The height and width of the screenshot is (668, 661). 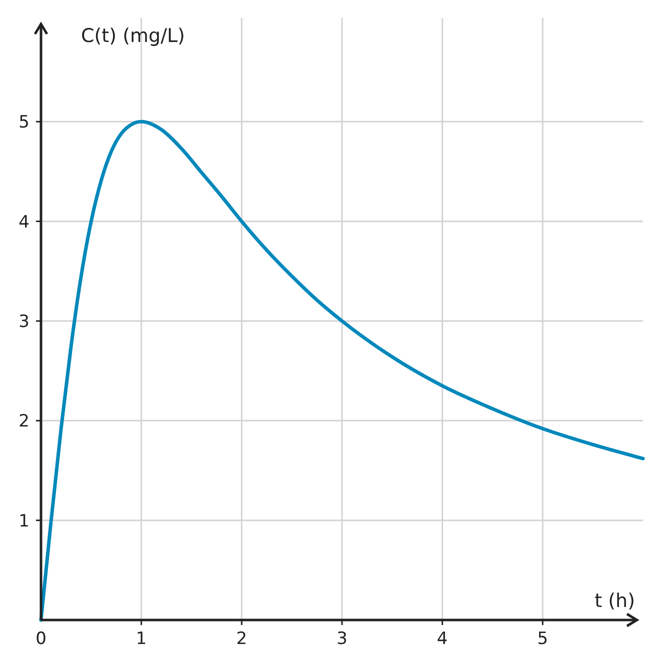 I want to click on x-tick-label: 4, so click(x=442, y=639).